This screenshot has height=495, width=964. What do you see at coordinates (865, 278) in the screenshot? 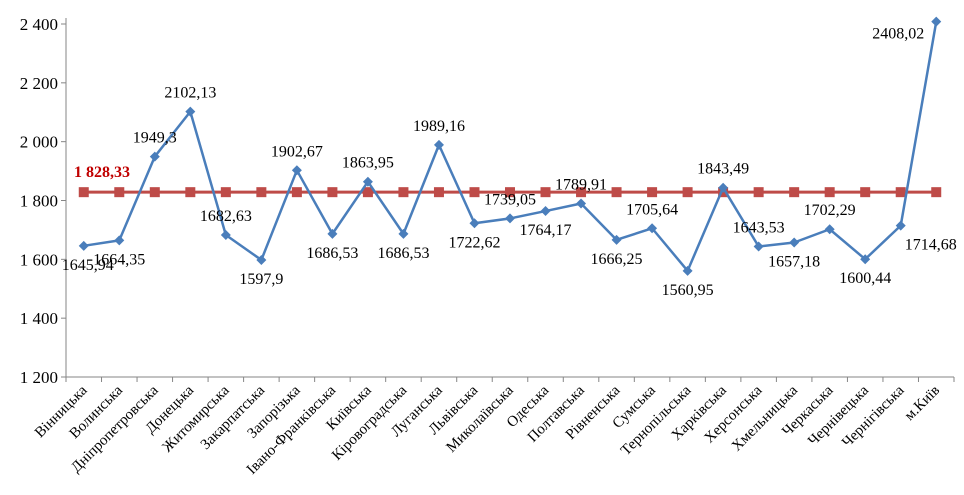
I see `data-label: 1600,44` at bounding box center [865, 278].